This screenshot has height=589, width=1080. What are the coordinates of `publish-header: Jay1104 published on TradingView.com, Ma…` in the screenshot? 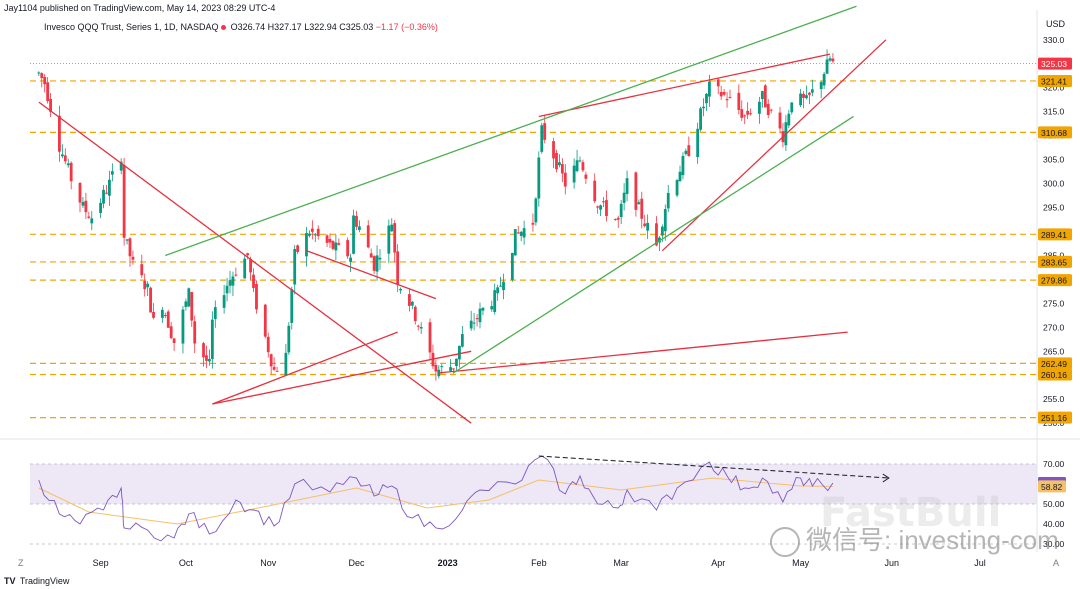 It's located at (140, 8).